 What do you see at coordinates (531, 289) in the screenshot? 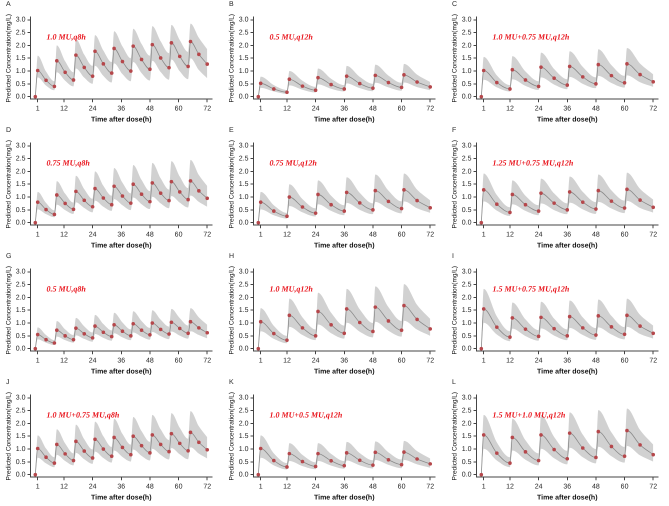
I see `annotation: 1.5 MU+0.75 MU,q12h` at bounding box center [531, 289].